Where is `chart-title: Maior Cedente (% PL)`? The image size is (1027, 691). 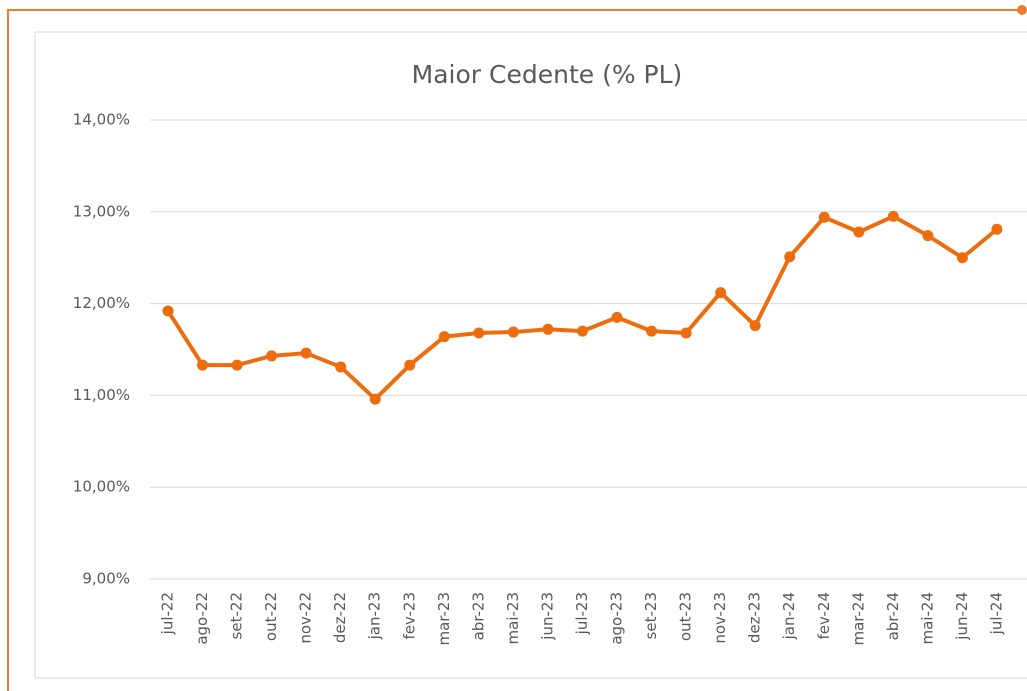
chart-title: Maior Cedente (% PL) is located at coordinates (547, 74).